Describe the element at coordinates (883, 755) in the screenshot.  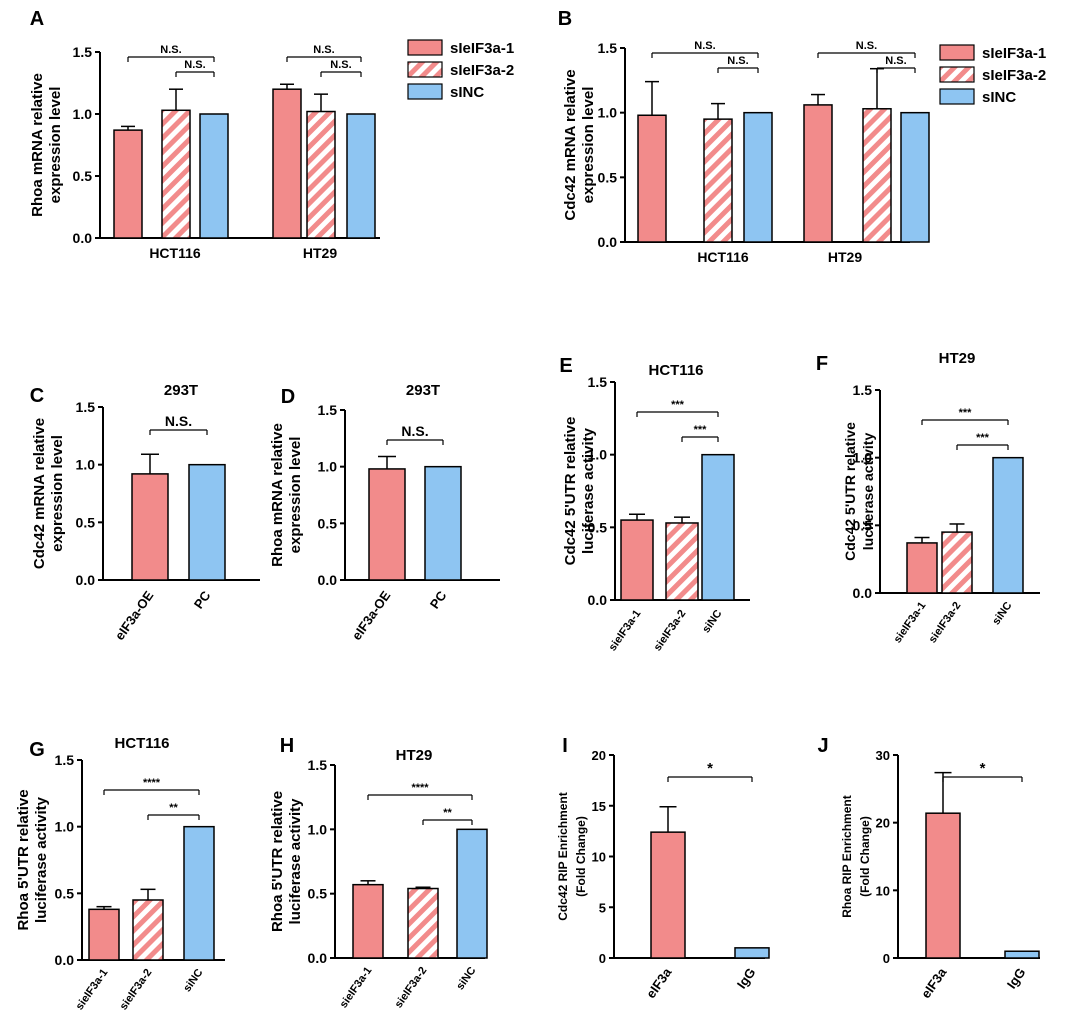
I see `panel-j-ytick-label: 30` at that location.